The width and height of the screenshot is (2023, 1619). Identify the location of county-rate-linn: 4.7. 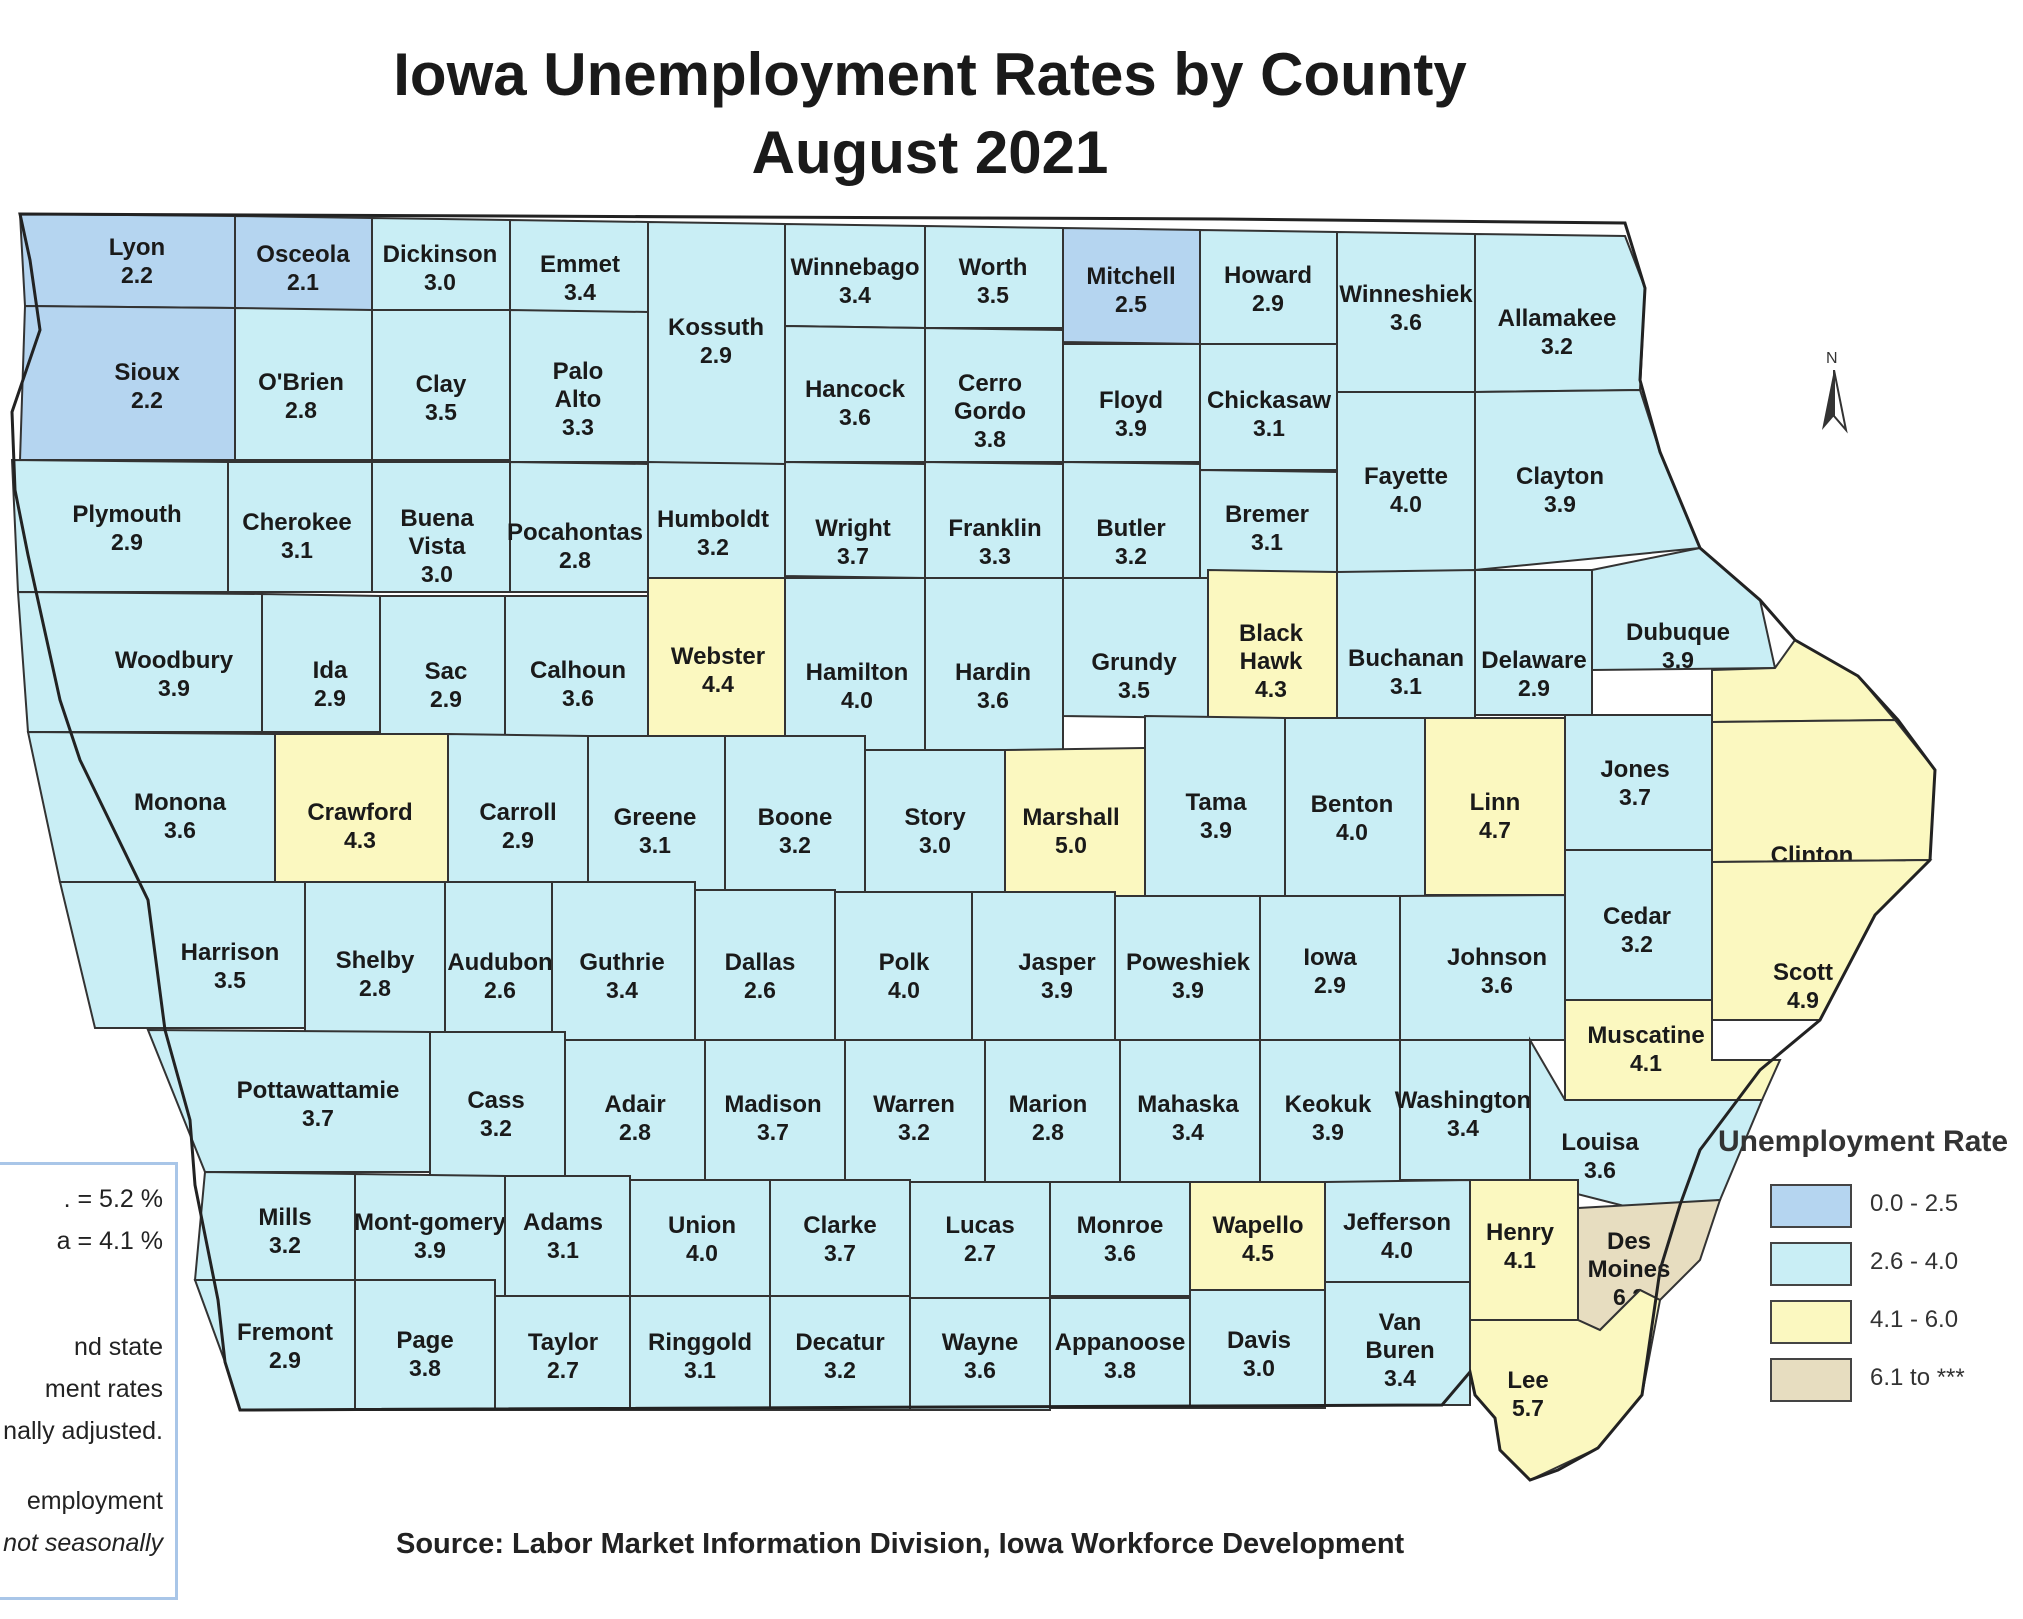
(1495, 830).